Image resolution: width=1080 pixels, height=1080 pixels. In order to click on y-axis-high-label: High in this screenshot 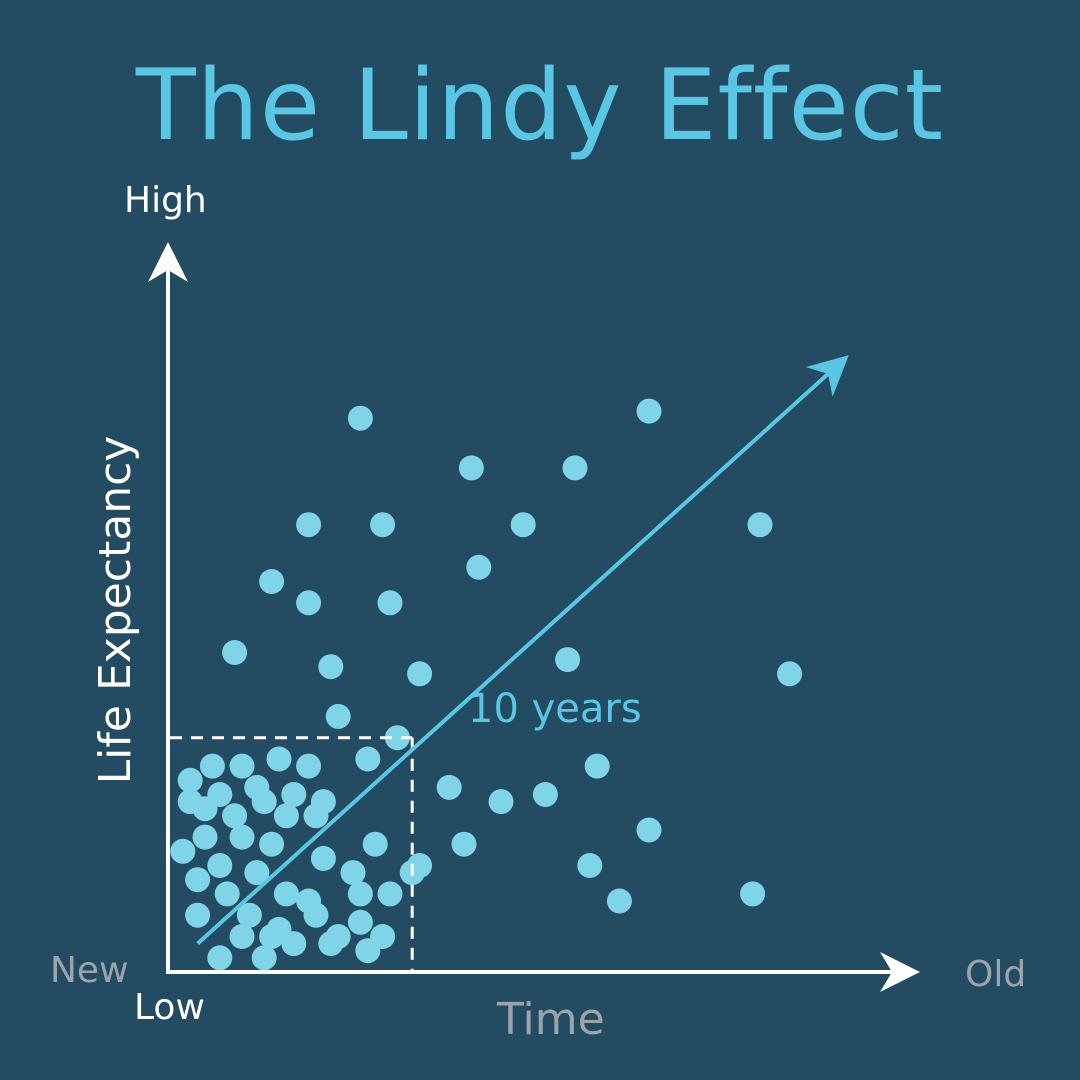, I will do `click(165, 200)`.